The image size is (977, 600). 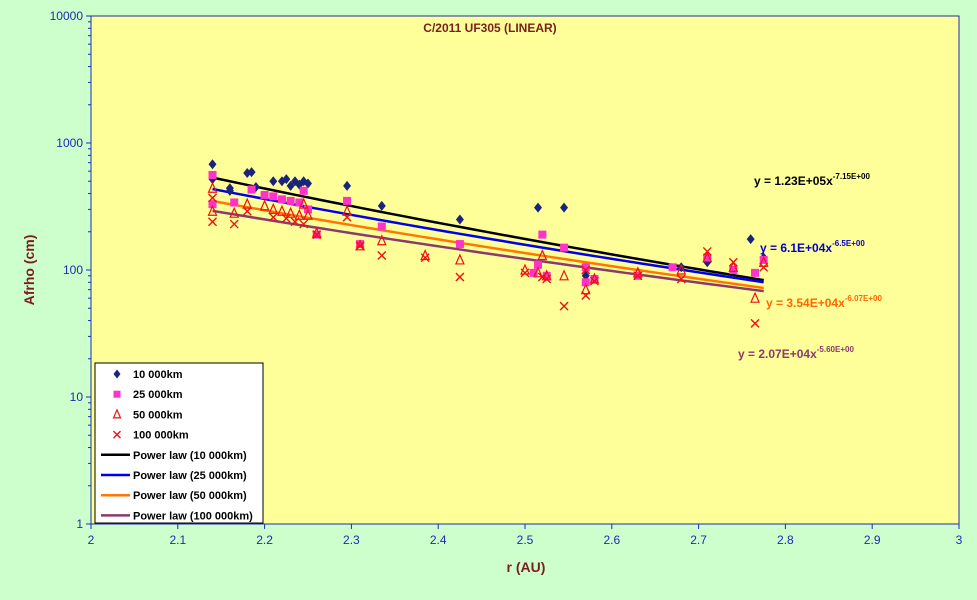 I want to click on trend-equation: y = 2.07E+04x-5.60E+00, so click(x=796, y=353).